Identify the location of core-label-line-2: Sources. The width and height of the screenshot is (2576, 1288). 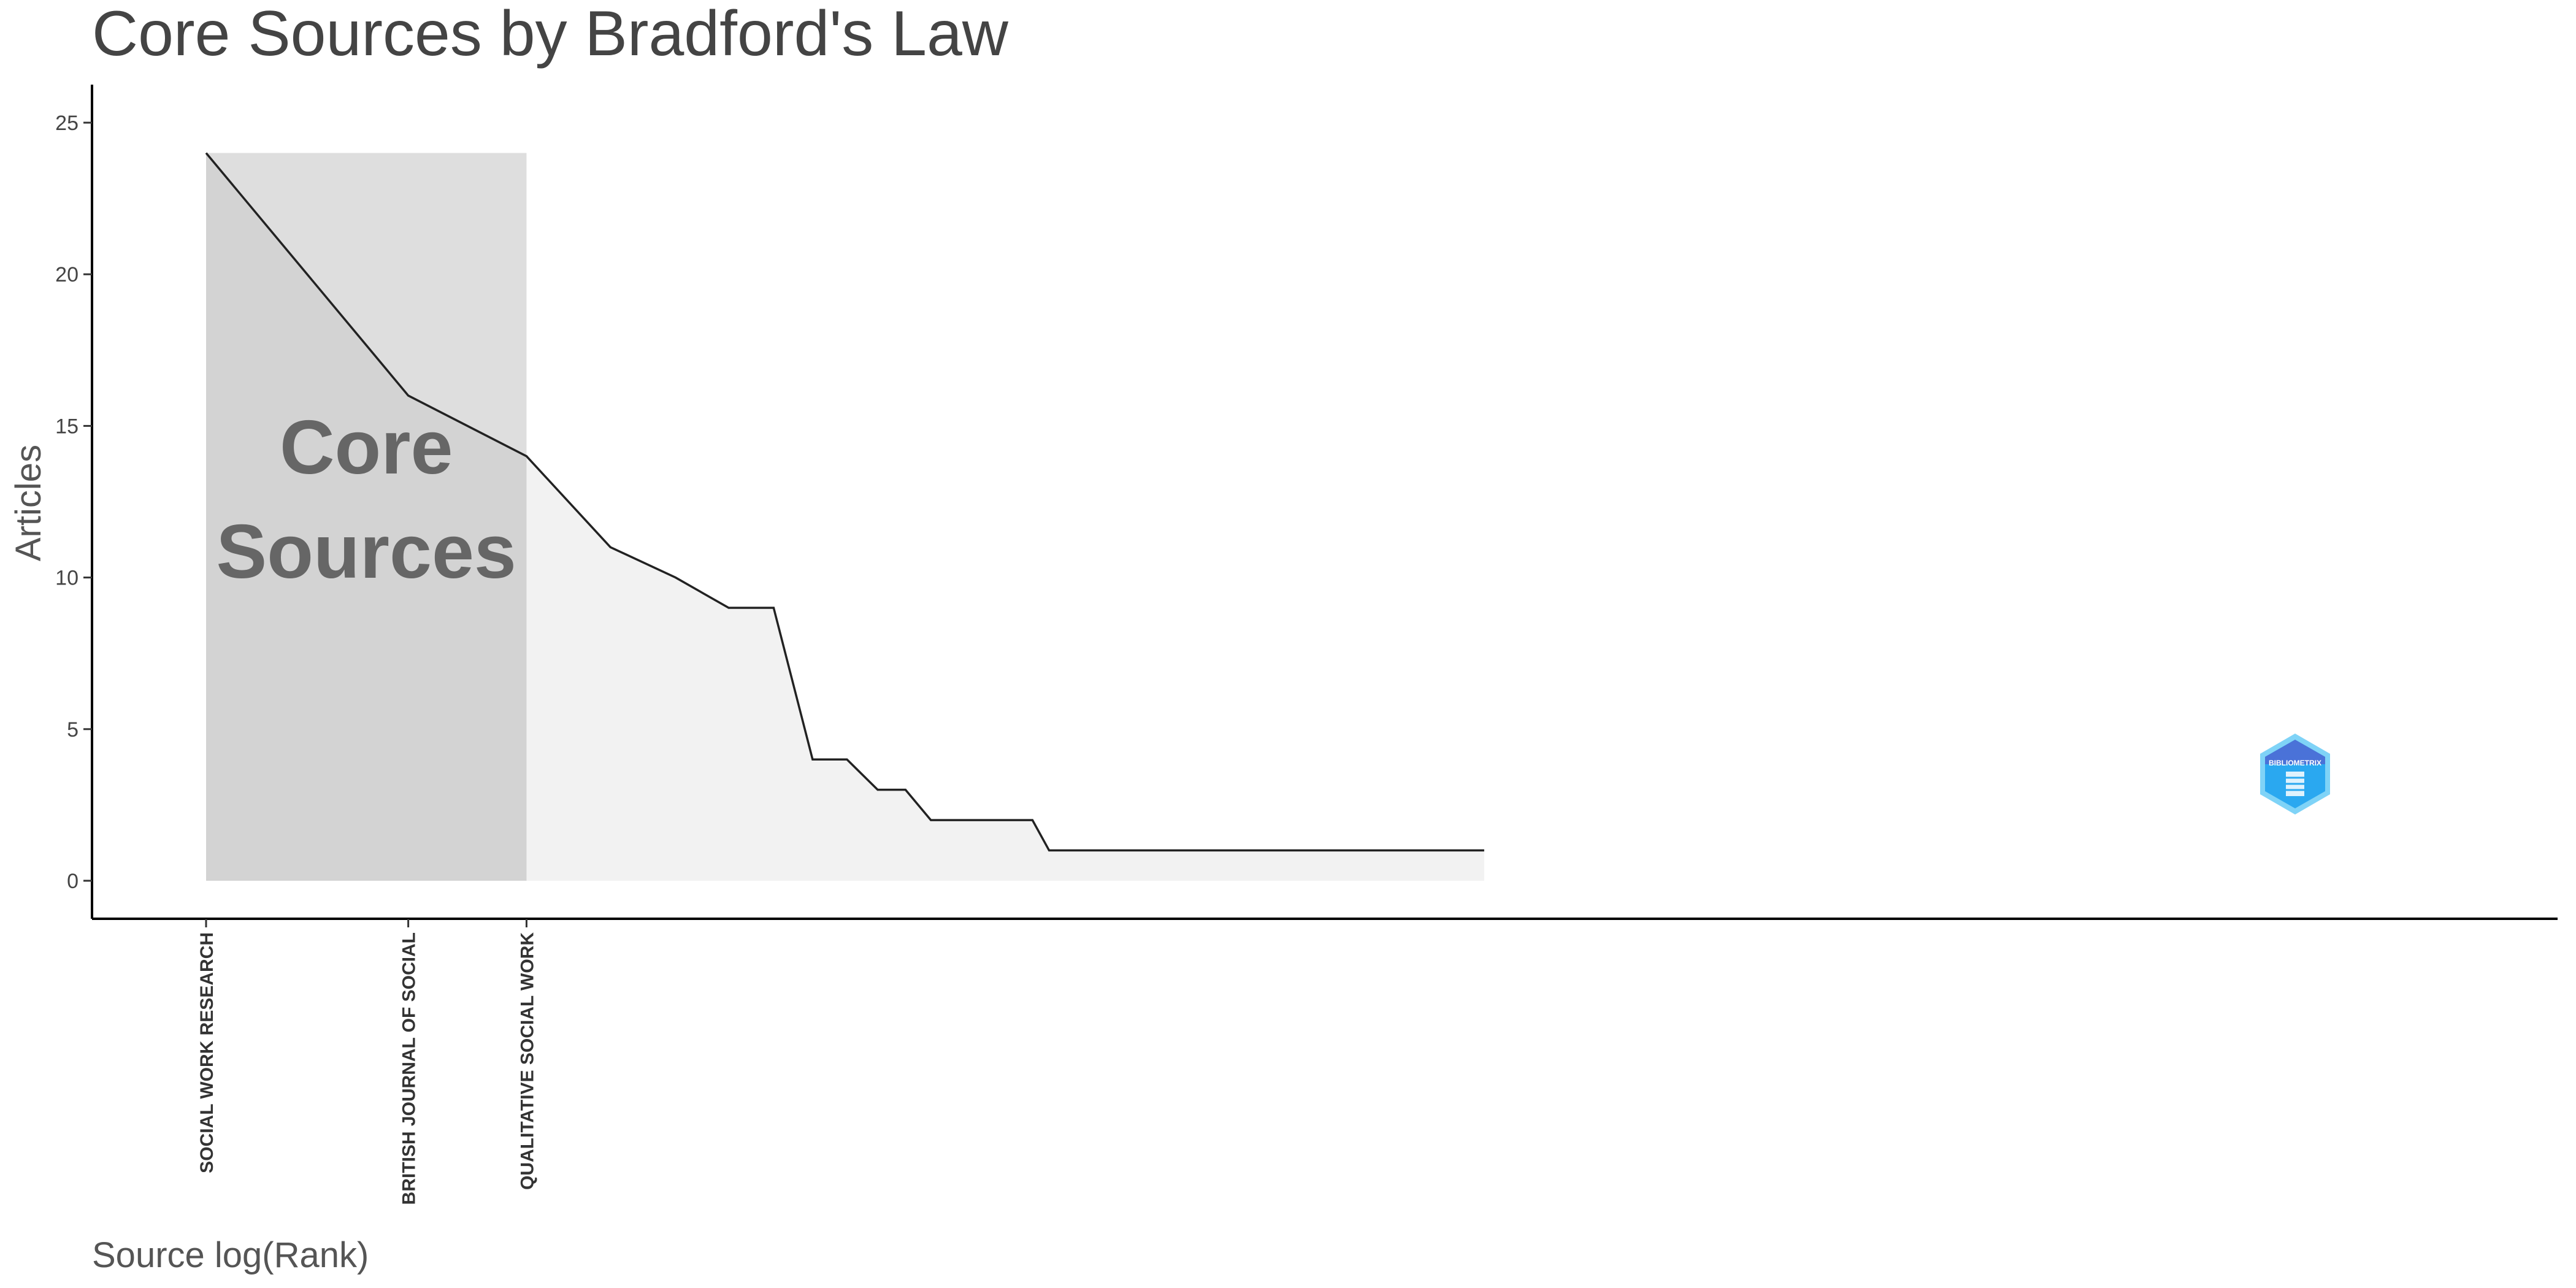
(366, 552).